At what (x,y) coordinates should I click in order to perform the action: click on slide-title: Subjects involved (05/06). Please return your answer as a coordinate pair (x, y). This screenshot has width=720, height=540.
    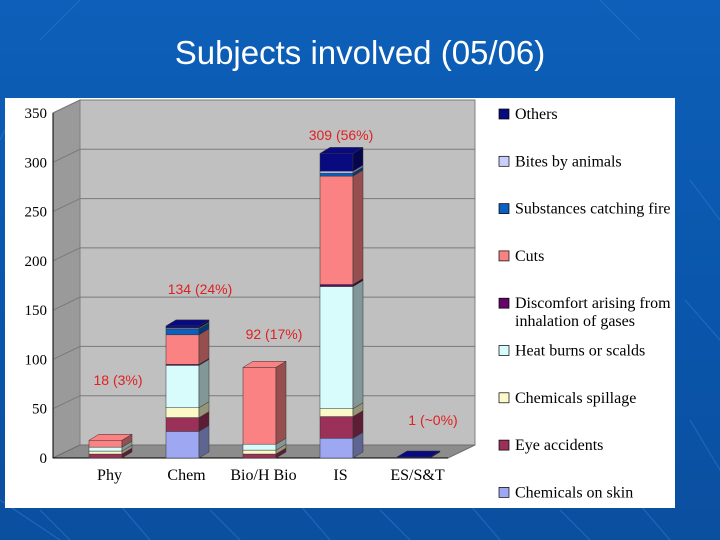
    Looking at the image, I should click on (360, 52).